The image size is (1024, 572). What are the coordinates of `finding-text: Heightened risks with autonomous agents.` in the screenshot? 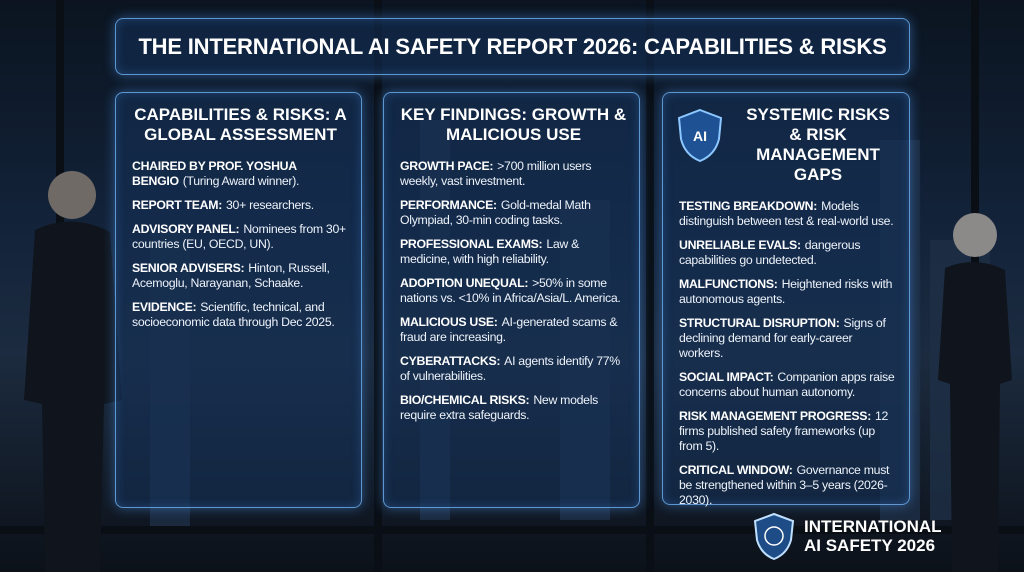 It's located at (786, 291).